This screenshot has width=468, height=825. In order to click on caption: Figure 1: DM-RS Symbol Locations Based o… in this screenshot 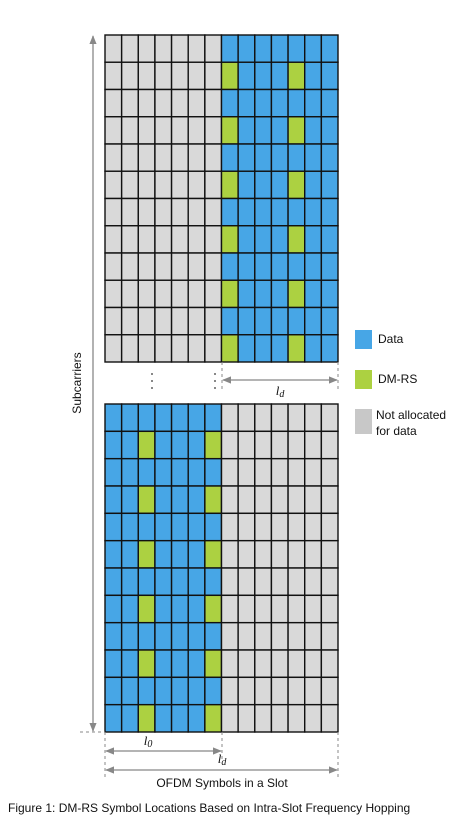, I will do `click(209, 808)`.